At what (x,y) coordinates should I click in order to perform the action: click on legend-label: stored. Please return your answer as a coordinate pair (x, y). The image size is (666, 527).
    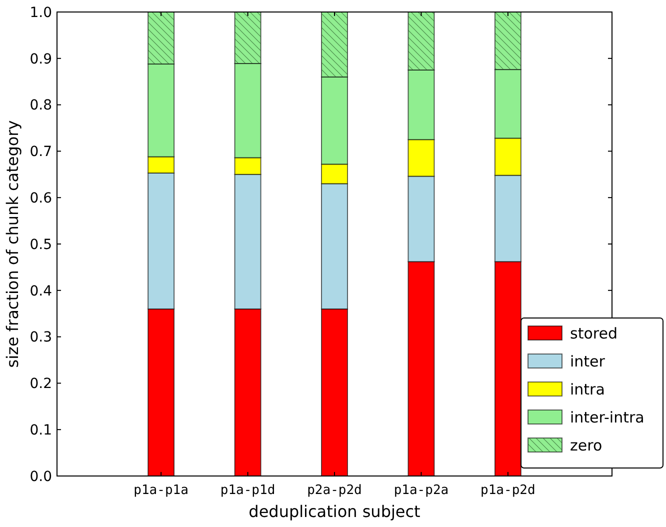
    Looking at the image, I should click on (594, 333).